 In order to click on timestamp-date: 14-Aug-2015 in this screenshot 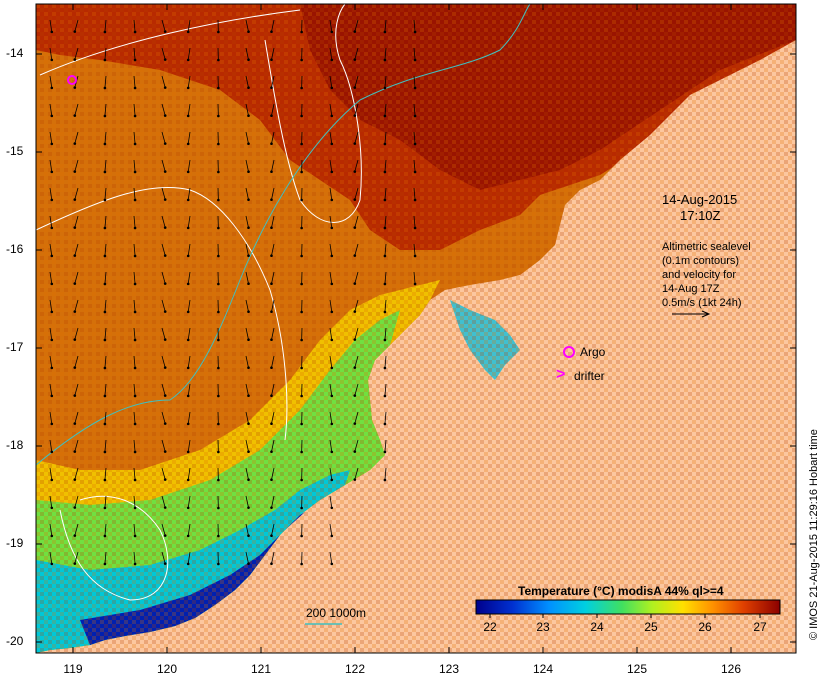, I will do `click(700, 199)`.